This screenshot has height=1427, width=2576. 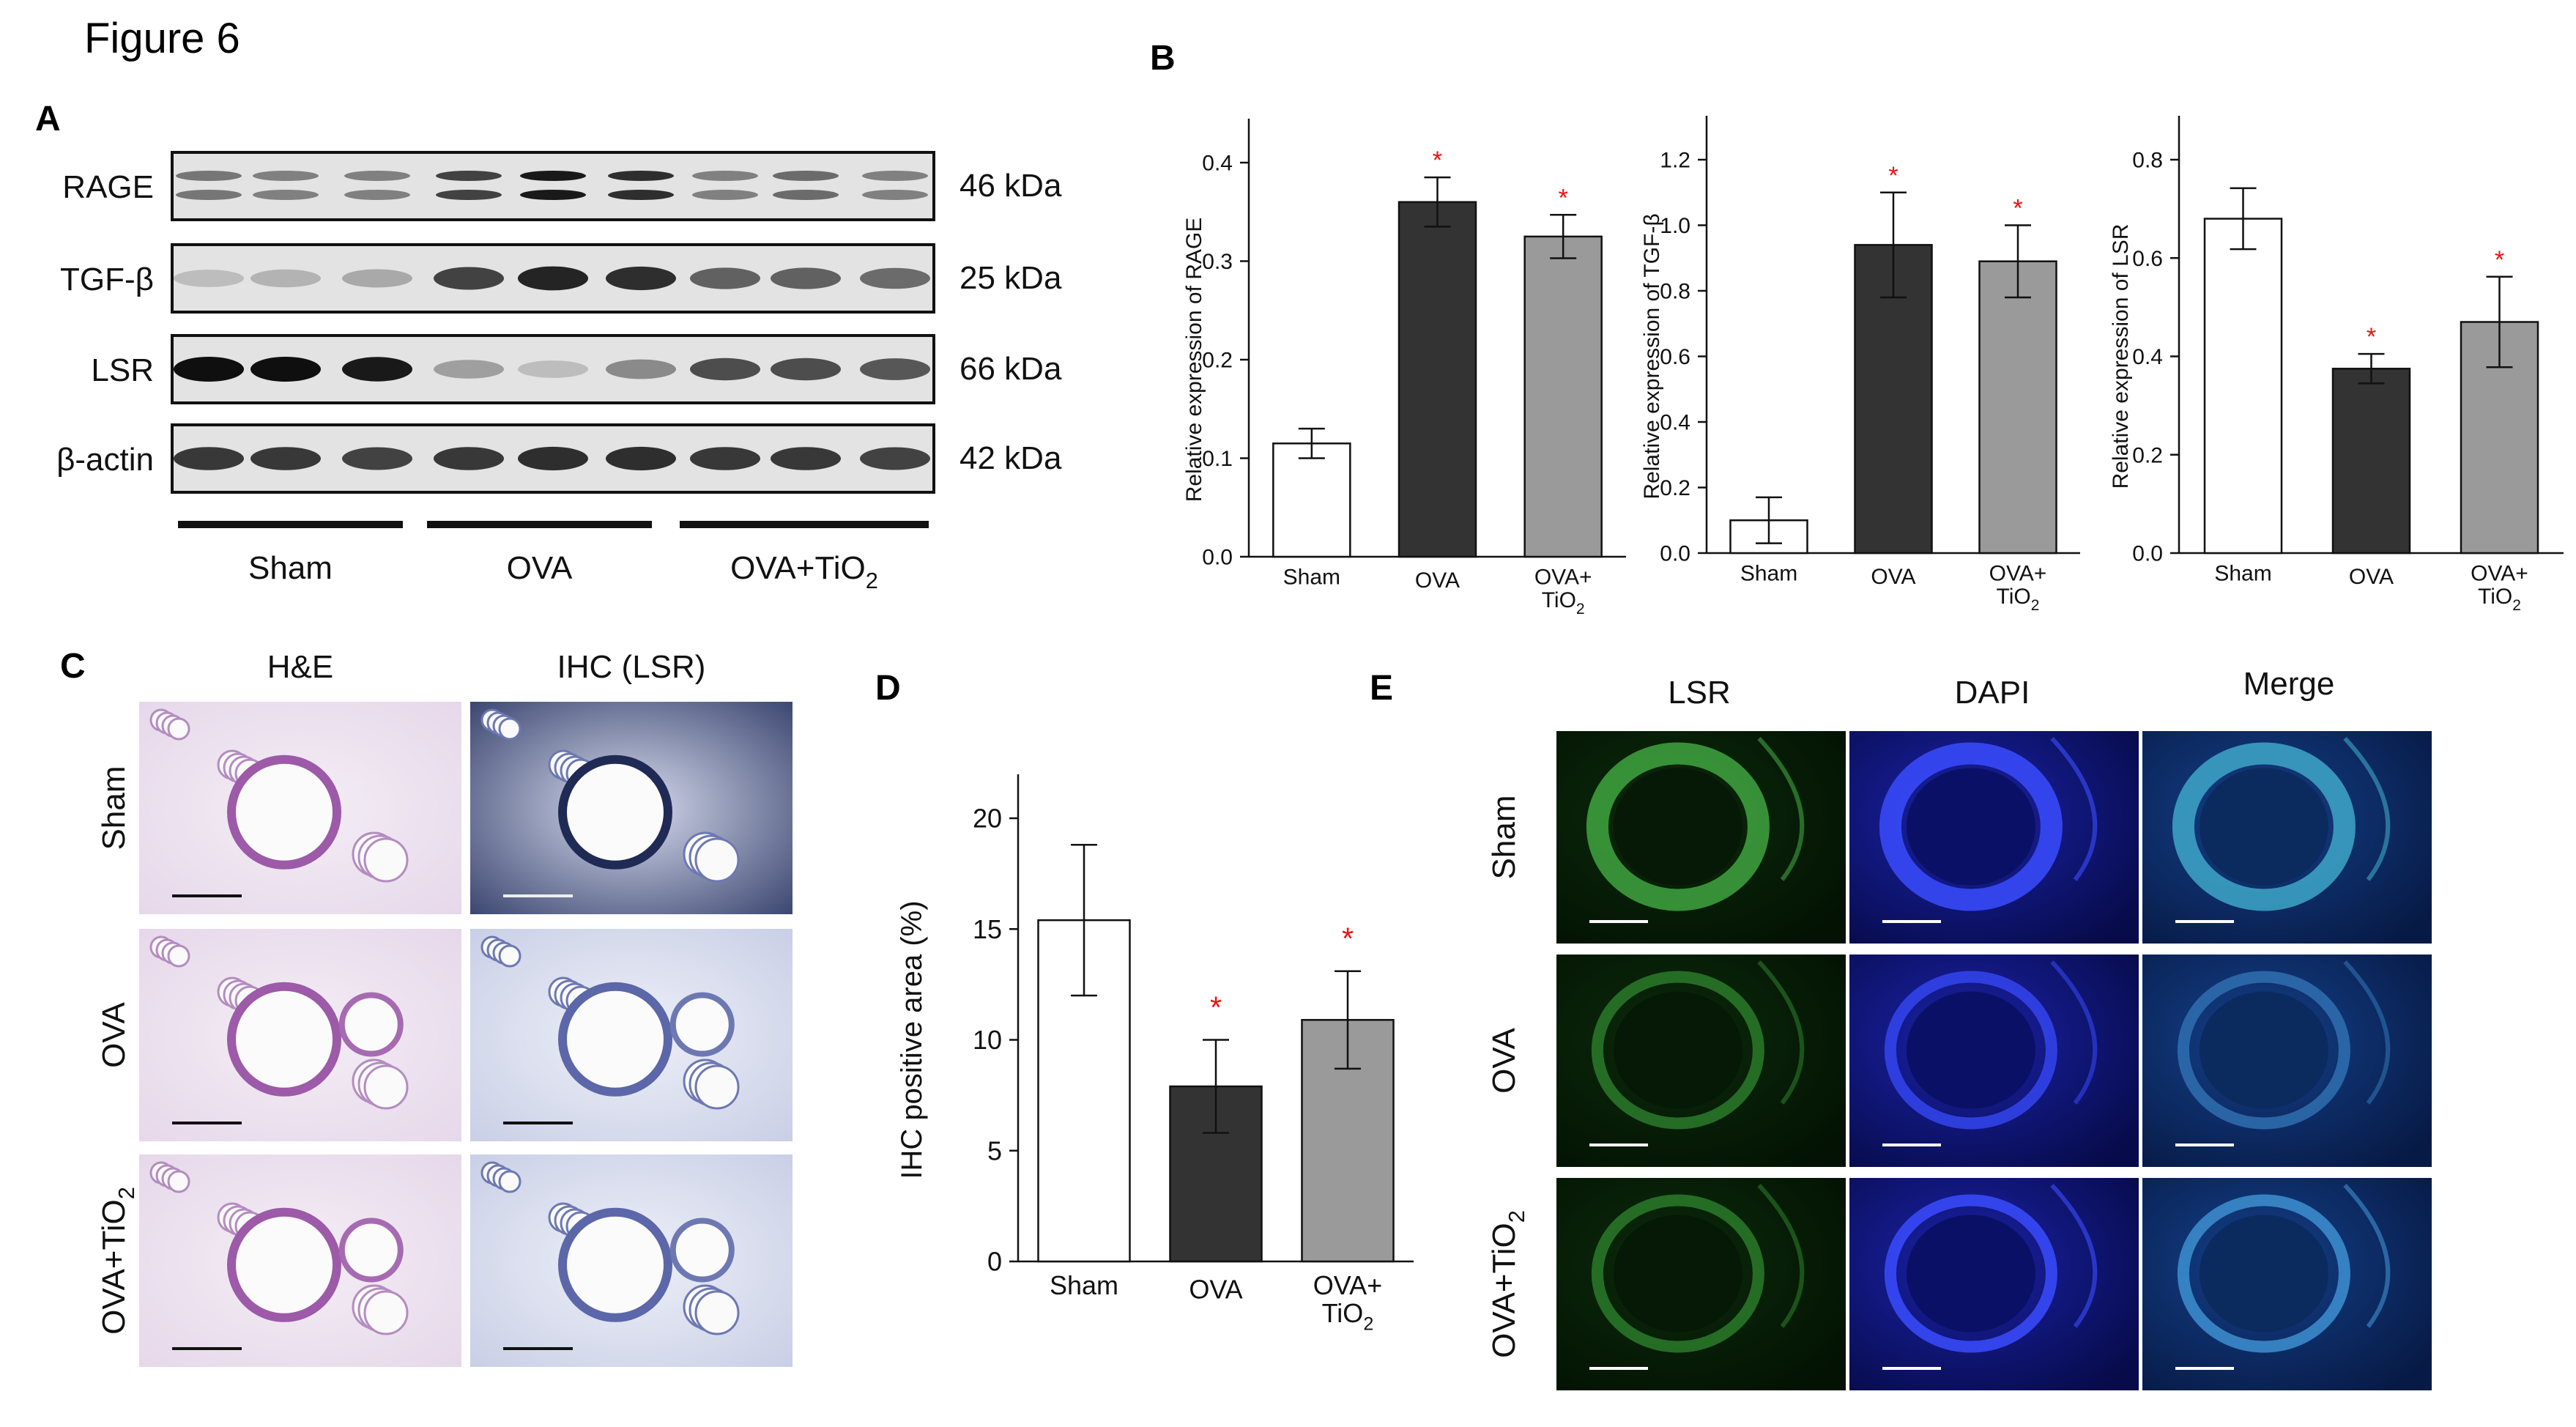 I want to click on blot-row-label: RAGE, so click(x=108, y=187).